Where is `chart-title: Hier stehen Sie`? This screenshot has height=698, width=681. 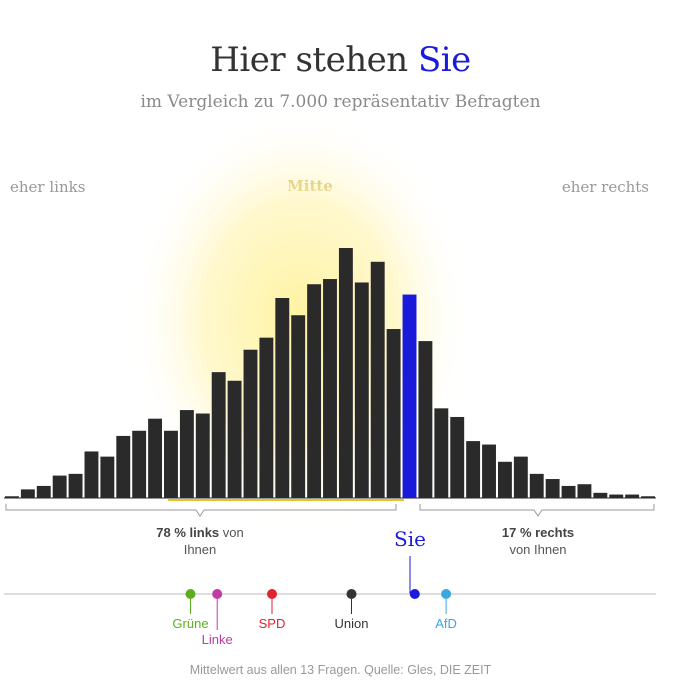 chart-title: Hier stehen Sie is located at coordinates (340, 60).